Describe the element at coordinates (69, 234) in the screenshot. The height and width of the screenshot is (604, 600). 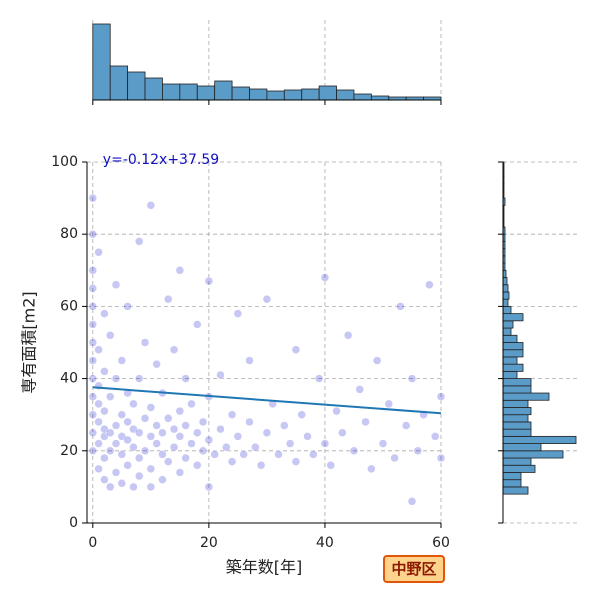
I see `y-tick-label: 80` at that location.